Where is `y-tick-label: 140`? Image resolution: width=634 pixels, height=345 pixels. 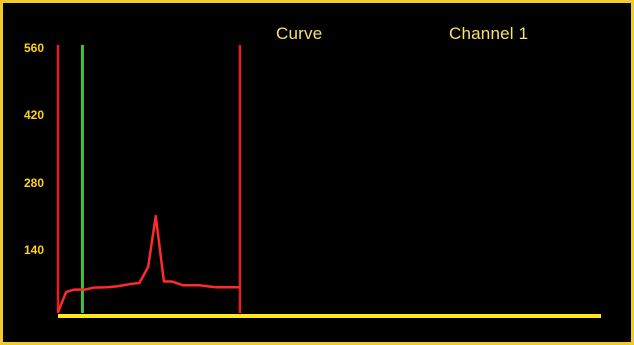 y-tick-label: 140 is located at coordinates (34, 250).